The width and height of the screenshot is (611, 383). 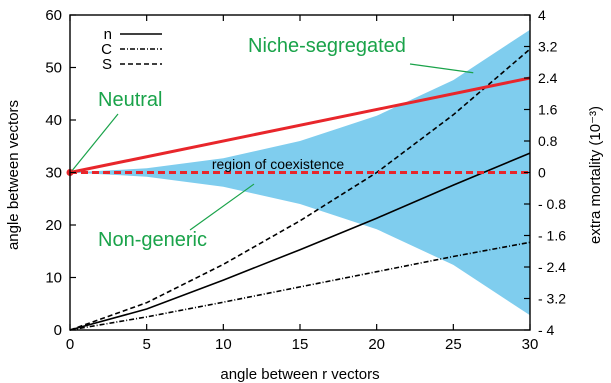 What do you see at coordinates (548, 141) in the screenshot?
I see `y2-tick-label: 0.8` at bounding box center [548, 141].